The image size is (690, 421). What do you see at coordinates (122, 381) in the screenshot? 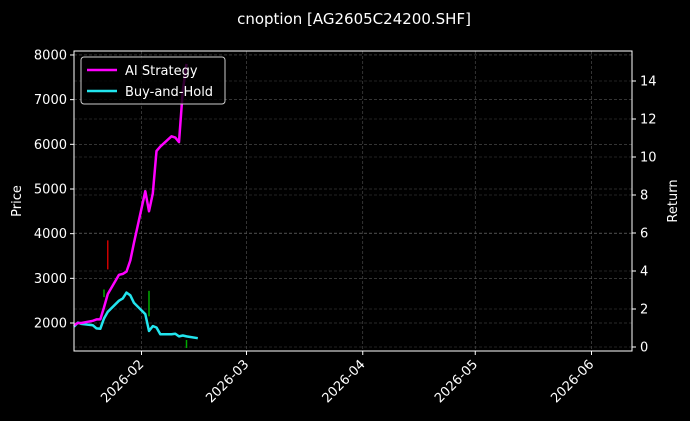
I see `x-tick-label: 2026-02` at bounding box center [122, 381].